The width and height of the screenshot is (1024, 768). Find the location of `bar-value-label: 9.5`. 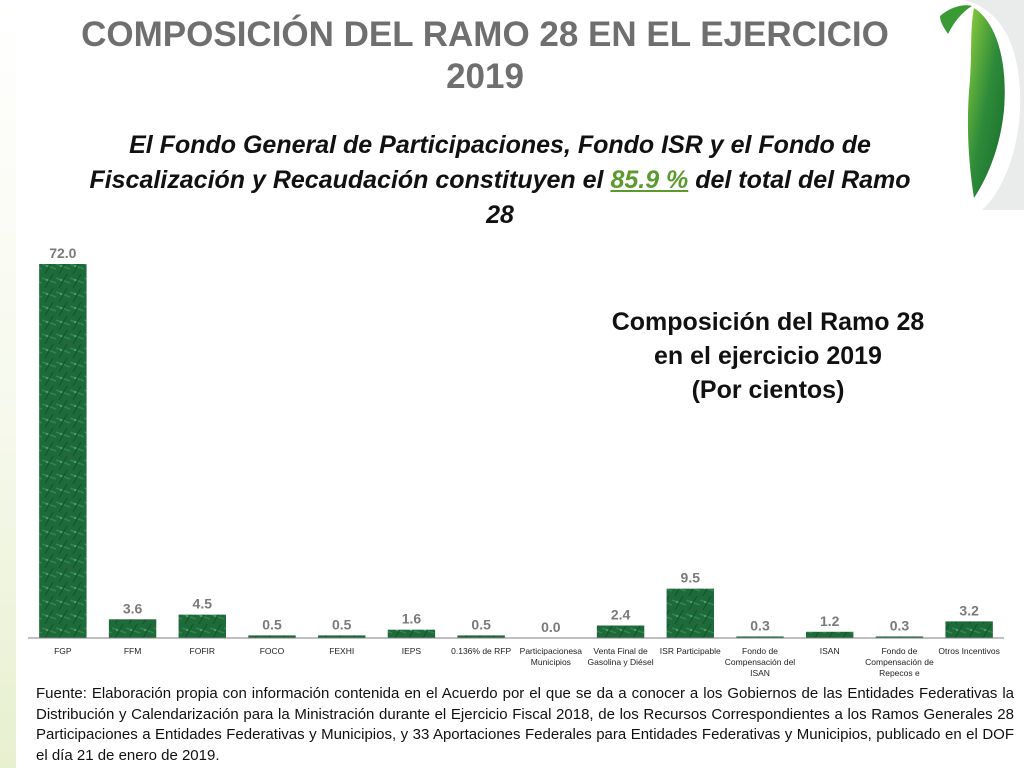

bar-value-label: 9.5 is located at coordinates (691, 578).